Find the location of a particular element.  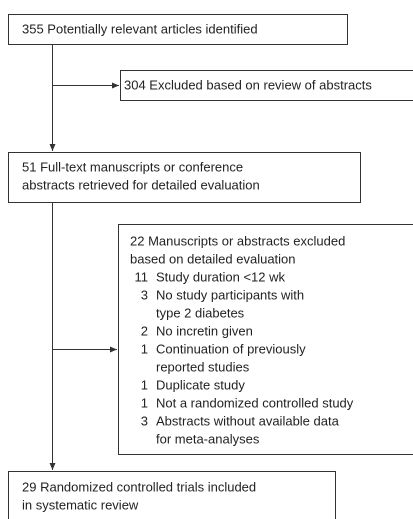

retrieved-box is located at coordinates (184, 177).